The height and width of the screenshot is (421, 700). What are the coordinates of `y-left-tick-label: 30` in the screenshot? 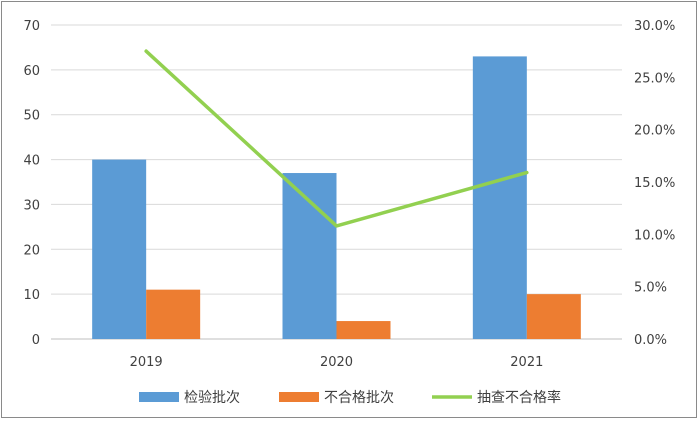 It's located at (31, 205).